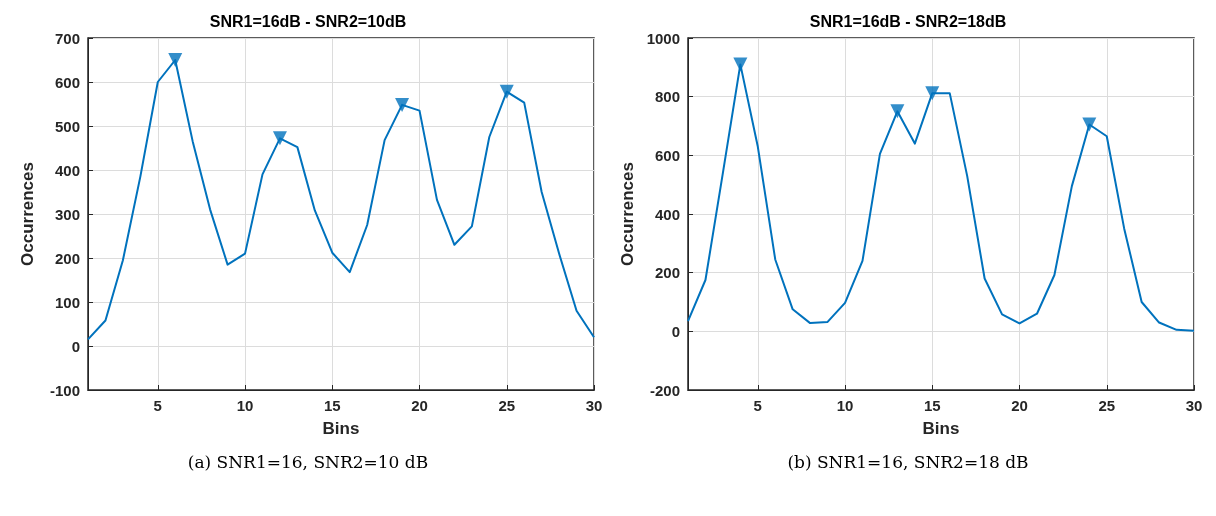 This screenshot has width=1216, height=516. I want to click on y-tick-label: 800, so click(667, 97).